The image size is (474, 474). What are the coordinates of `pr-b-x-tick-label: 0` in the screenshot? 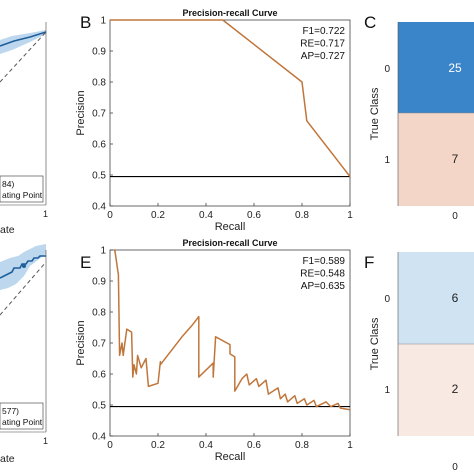 It's located at (110, 215).